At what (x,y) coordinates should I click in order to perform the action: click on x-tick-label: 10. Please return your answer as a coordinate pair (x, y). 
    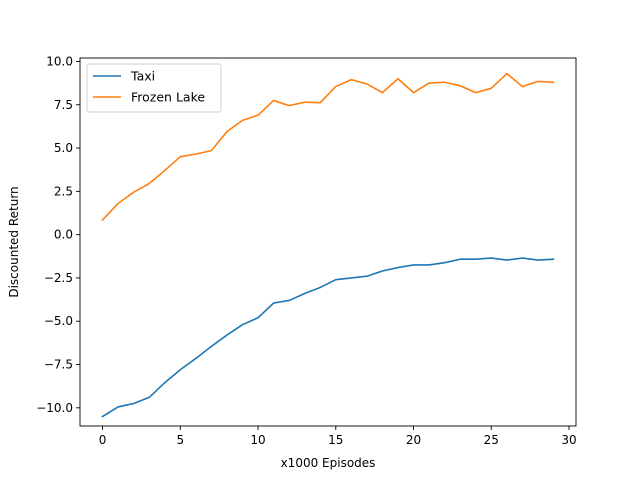
    Looking at the image, I should click on (257, 440).